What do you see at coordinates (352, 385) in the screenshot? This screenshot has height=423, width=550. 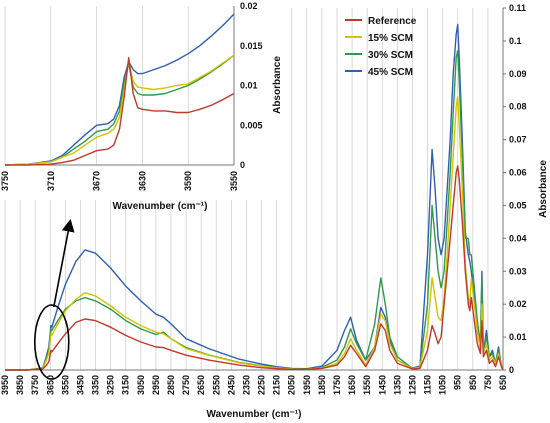 I see `main-x-tick-label: 1650` at bounding box center [352, 385].